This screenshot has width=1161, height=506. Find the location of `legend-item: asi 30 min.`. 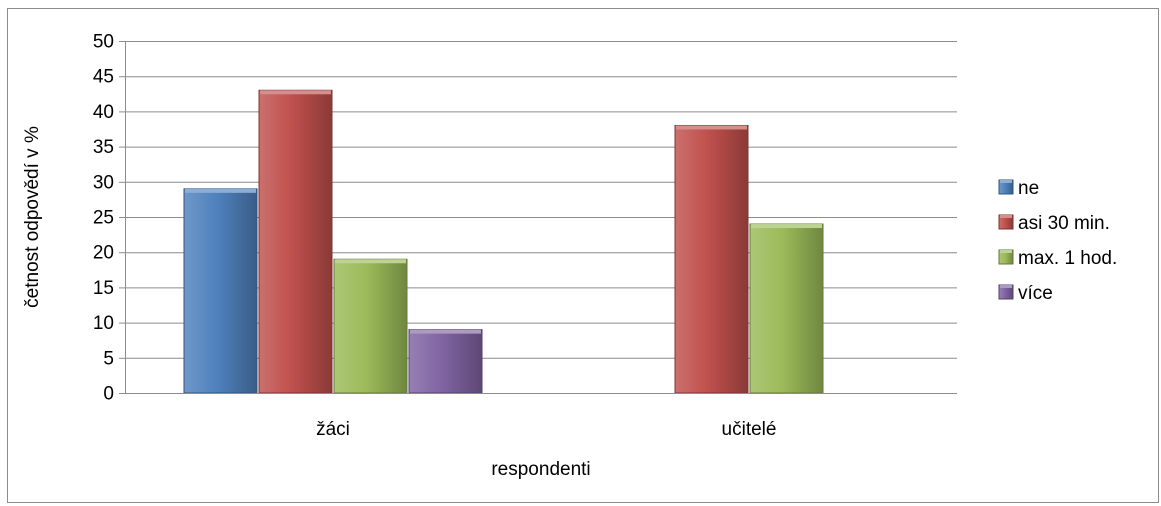

legend-item: asi 30 min. is located at coordinates (1054, 223).